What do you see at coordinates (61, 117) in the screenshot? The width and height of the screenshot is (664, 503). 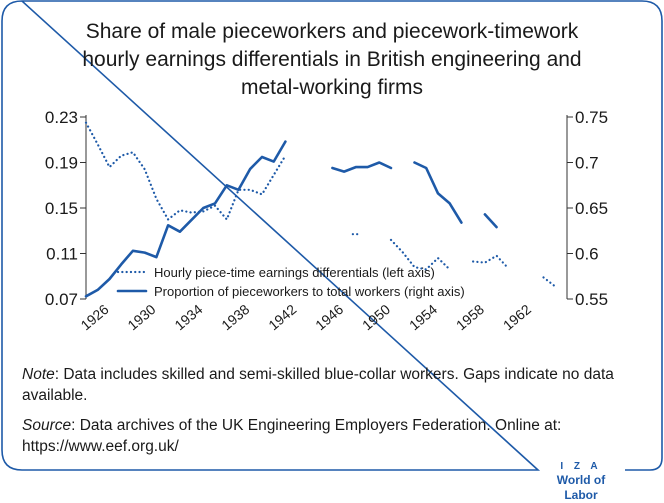 I see `left-tick-label: 0.23` at bounding box center [61, 117].